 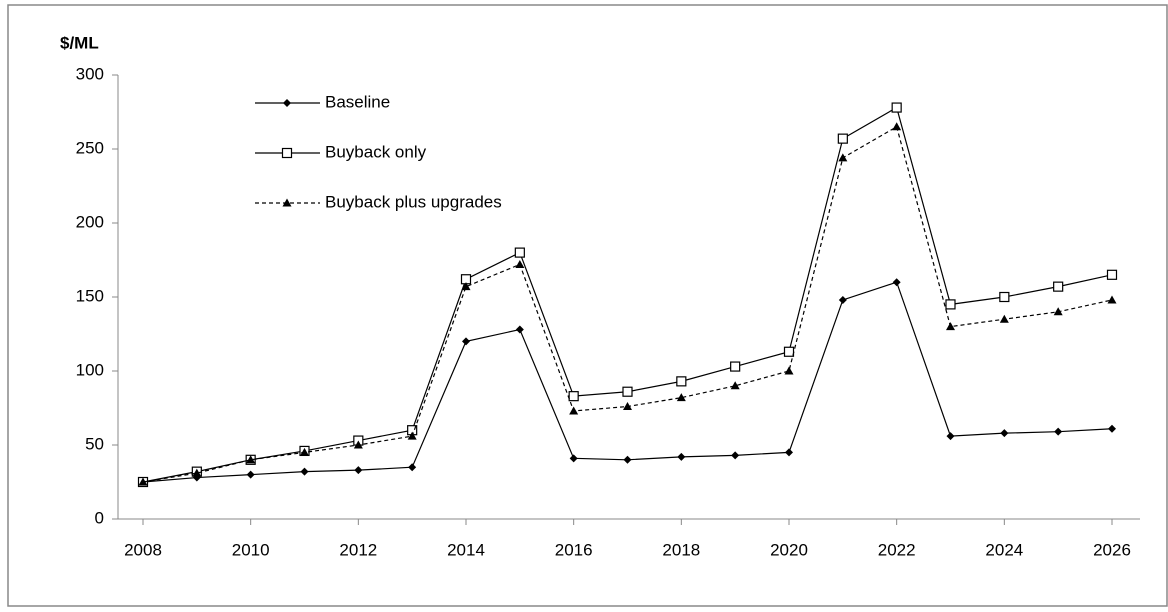 I want to click on x-tick-label: 2022, so click(x=897, y=549).